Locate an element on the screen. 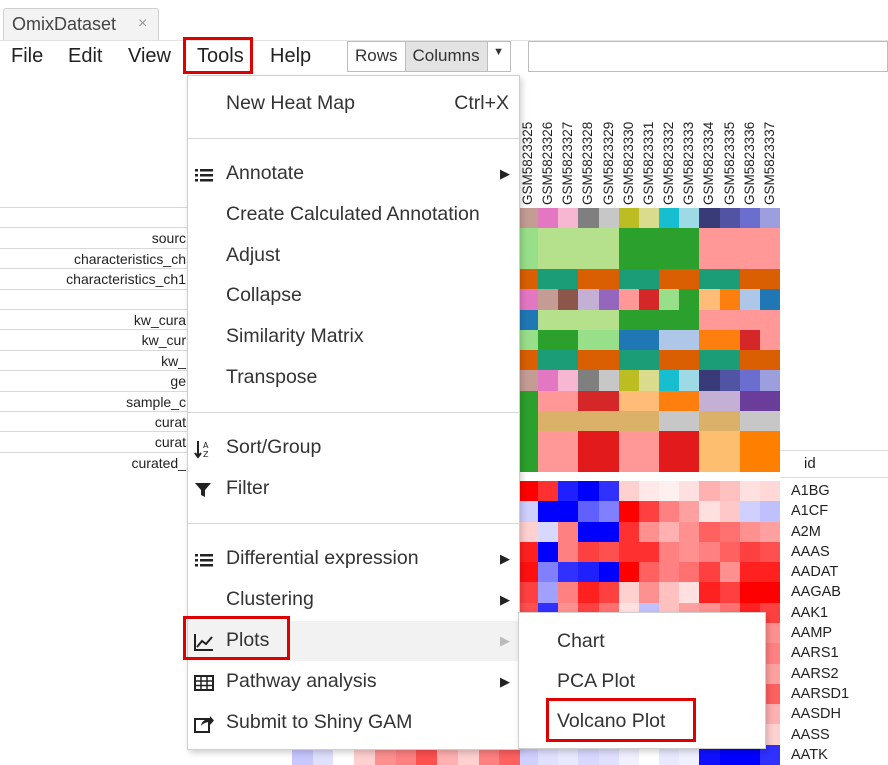 The width and height of the screenshot is (888, 765). menu-item-submit-shiny-gam: Submit to Shiny GAM is located at coordinates (353, 723).